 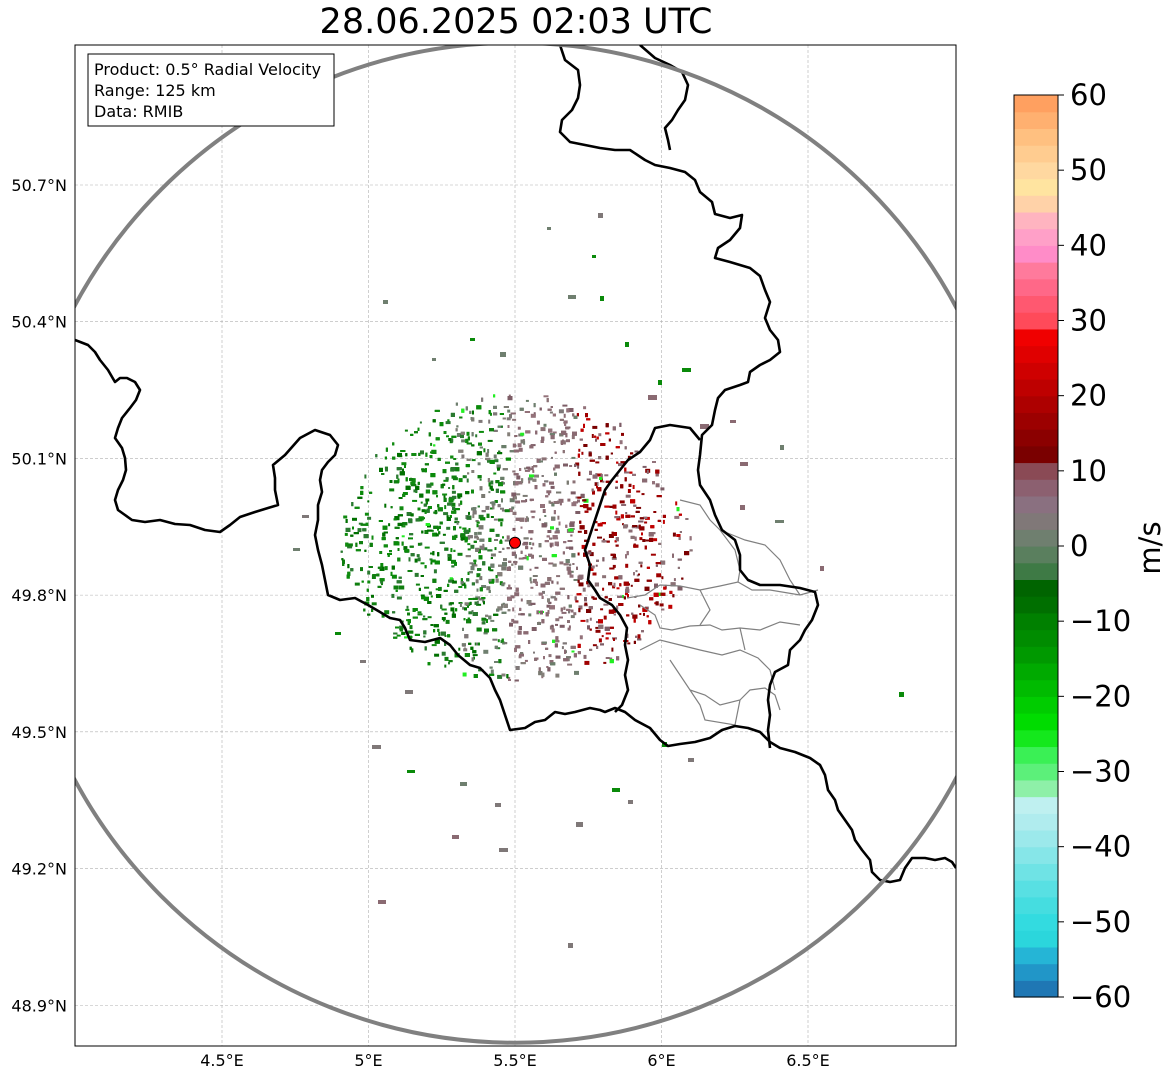 I want to click on lat-tick-label: 50.4°N, so click(x=39, y=322).